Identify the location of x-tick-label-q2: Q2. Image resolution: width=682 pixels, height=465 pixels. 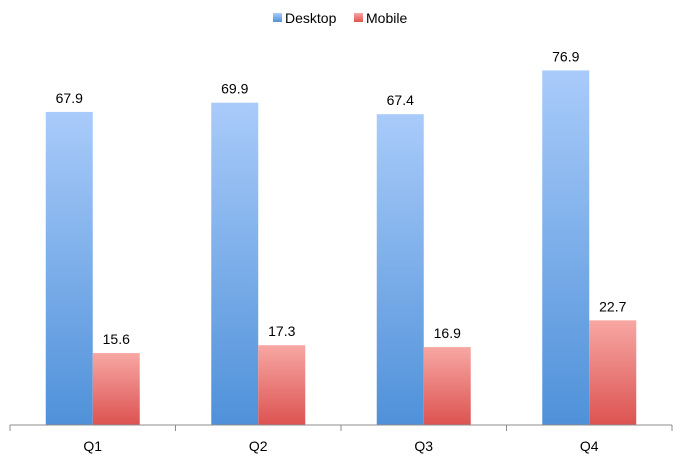
(258, 446).